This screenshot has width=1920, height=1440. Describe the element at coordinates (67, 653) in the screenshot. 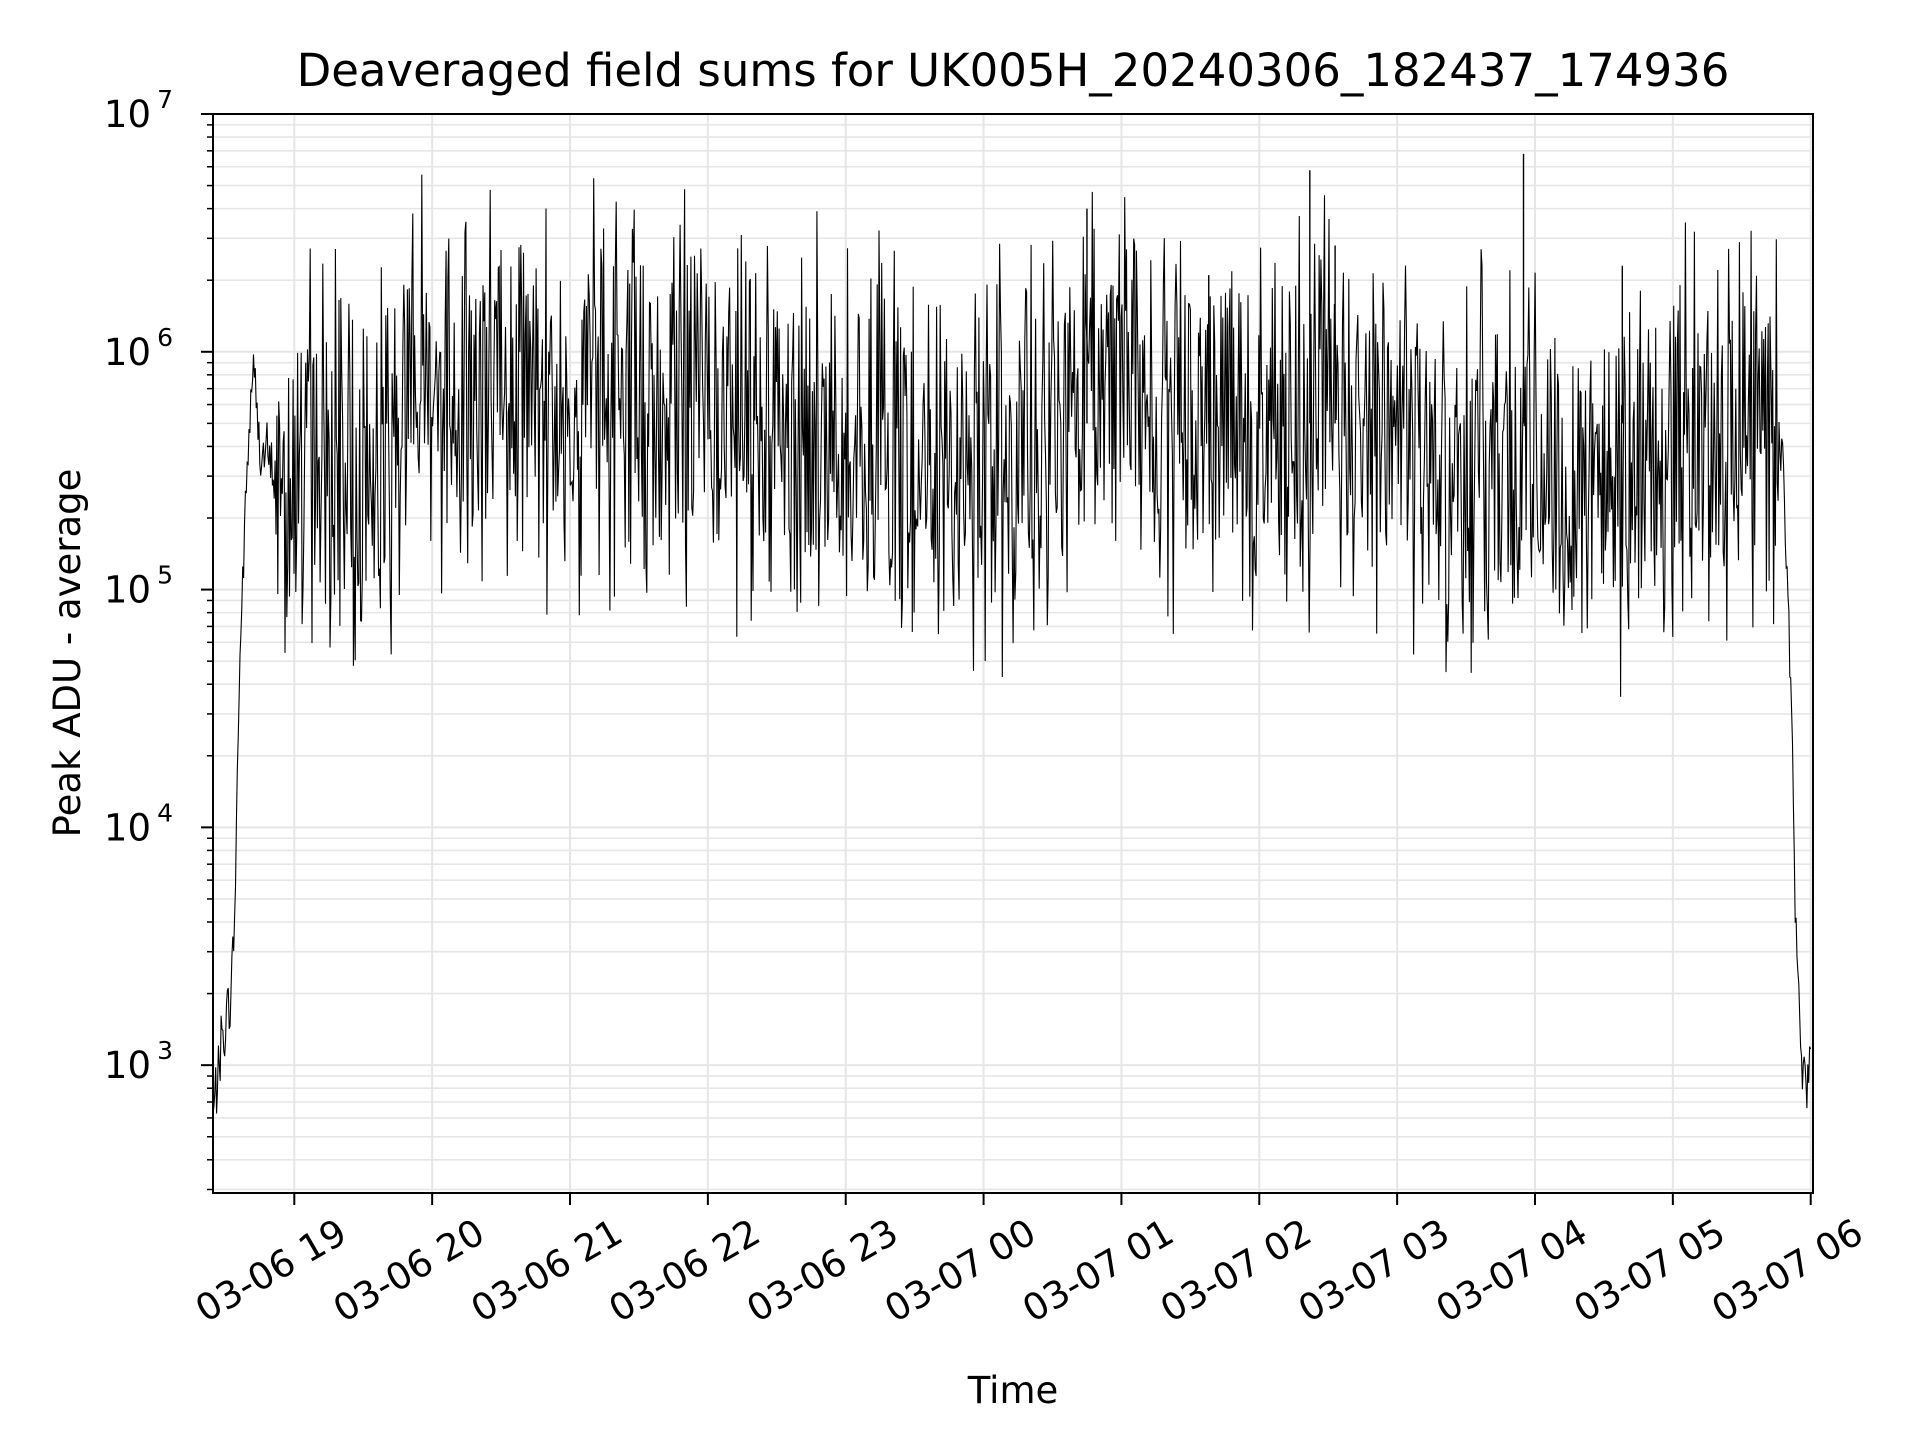

I see `y-axis-label: Peak ADU - average` at that location.